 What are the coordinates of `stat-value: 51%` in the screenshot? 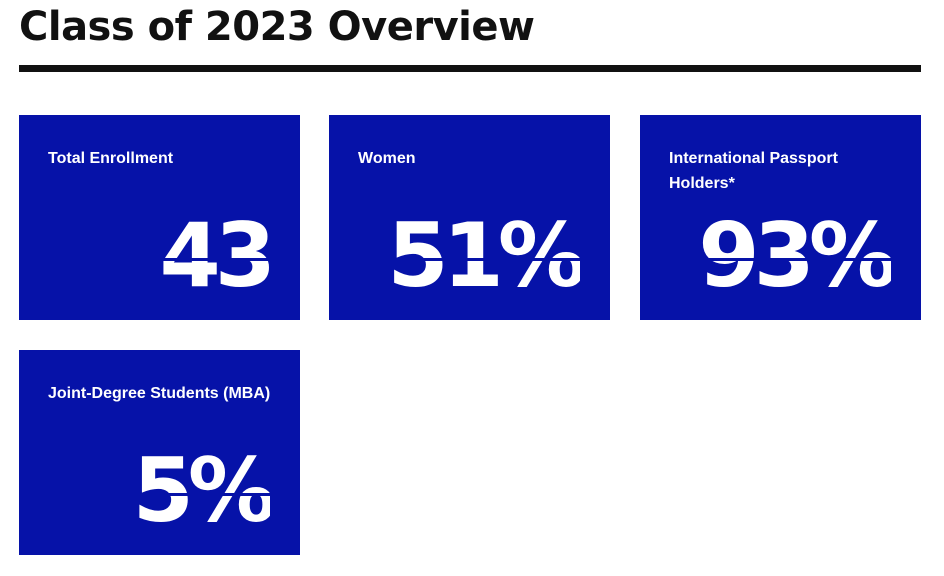 It's located at (483, 256).